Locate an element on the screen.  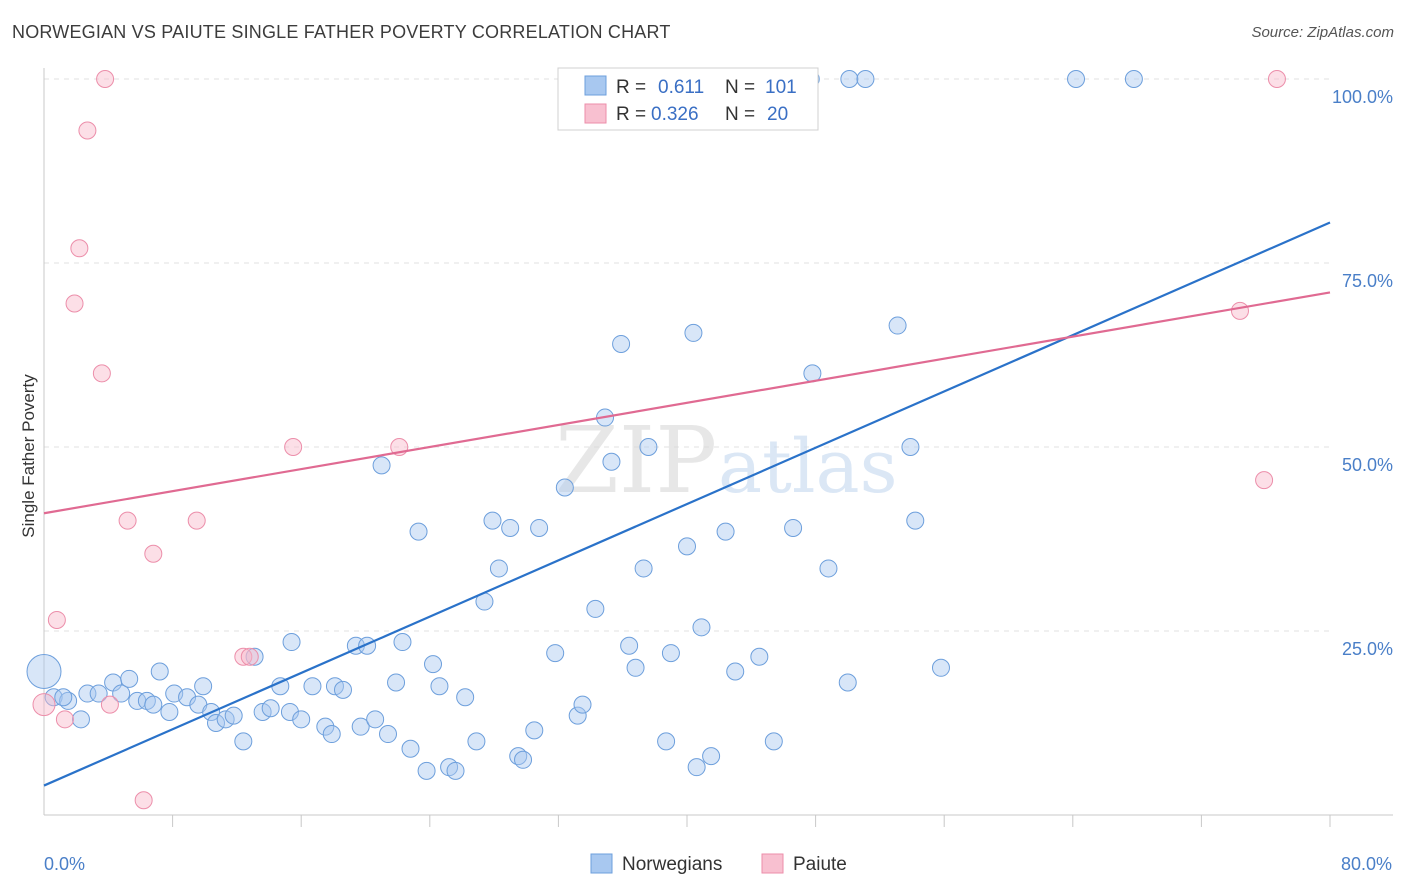
legend-r-label-norwegians: R = is located at coordinates (631, 87).